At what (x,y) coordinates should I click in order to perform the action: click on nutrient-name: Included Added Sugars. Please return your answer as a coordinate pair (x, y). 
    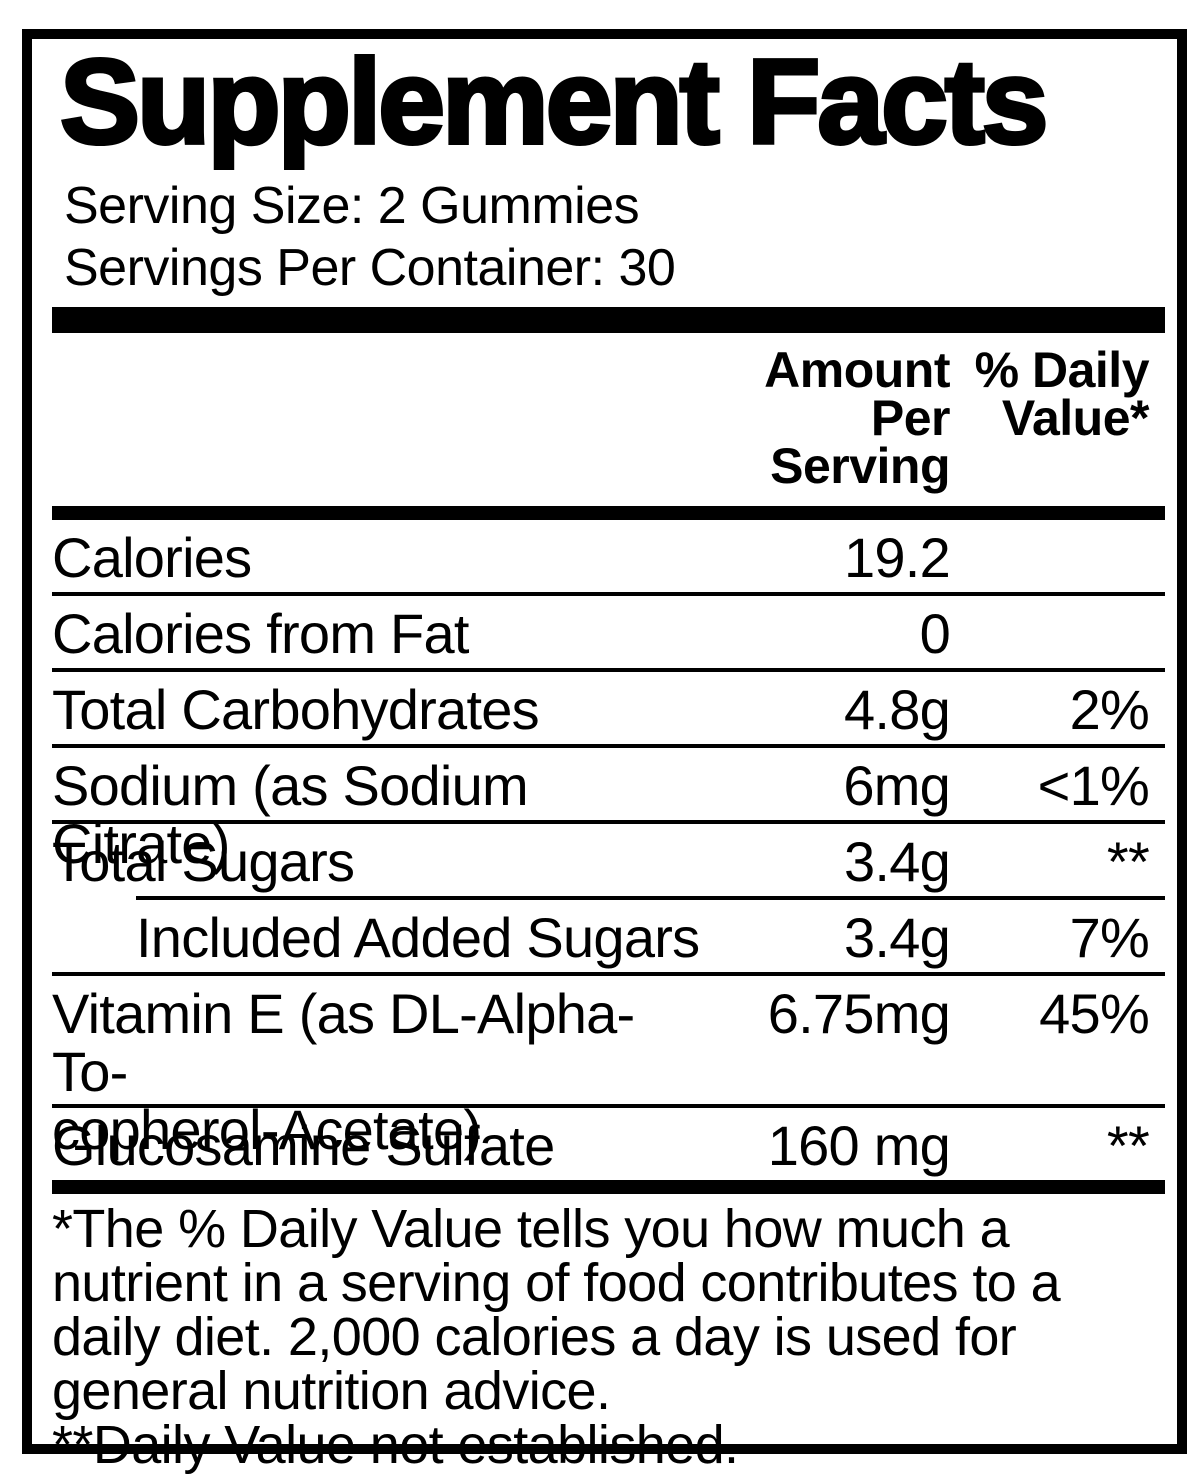
    Looking at the image, I should click on (418, 937).